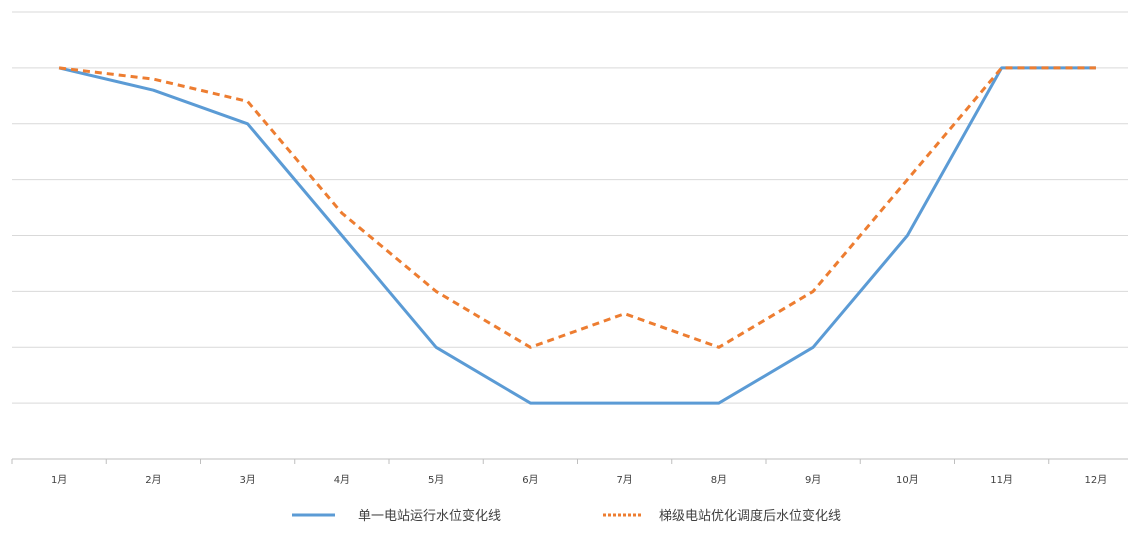 The height and width of the screenshot is (551, 1128). What do you see at coordinates (1001, 480) in the screenshot?
I see `x-tick-label: 11月` at bounding box center [1001, 480].